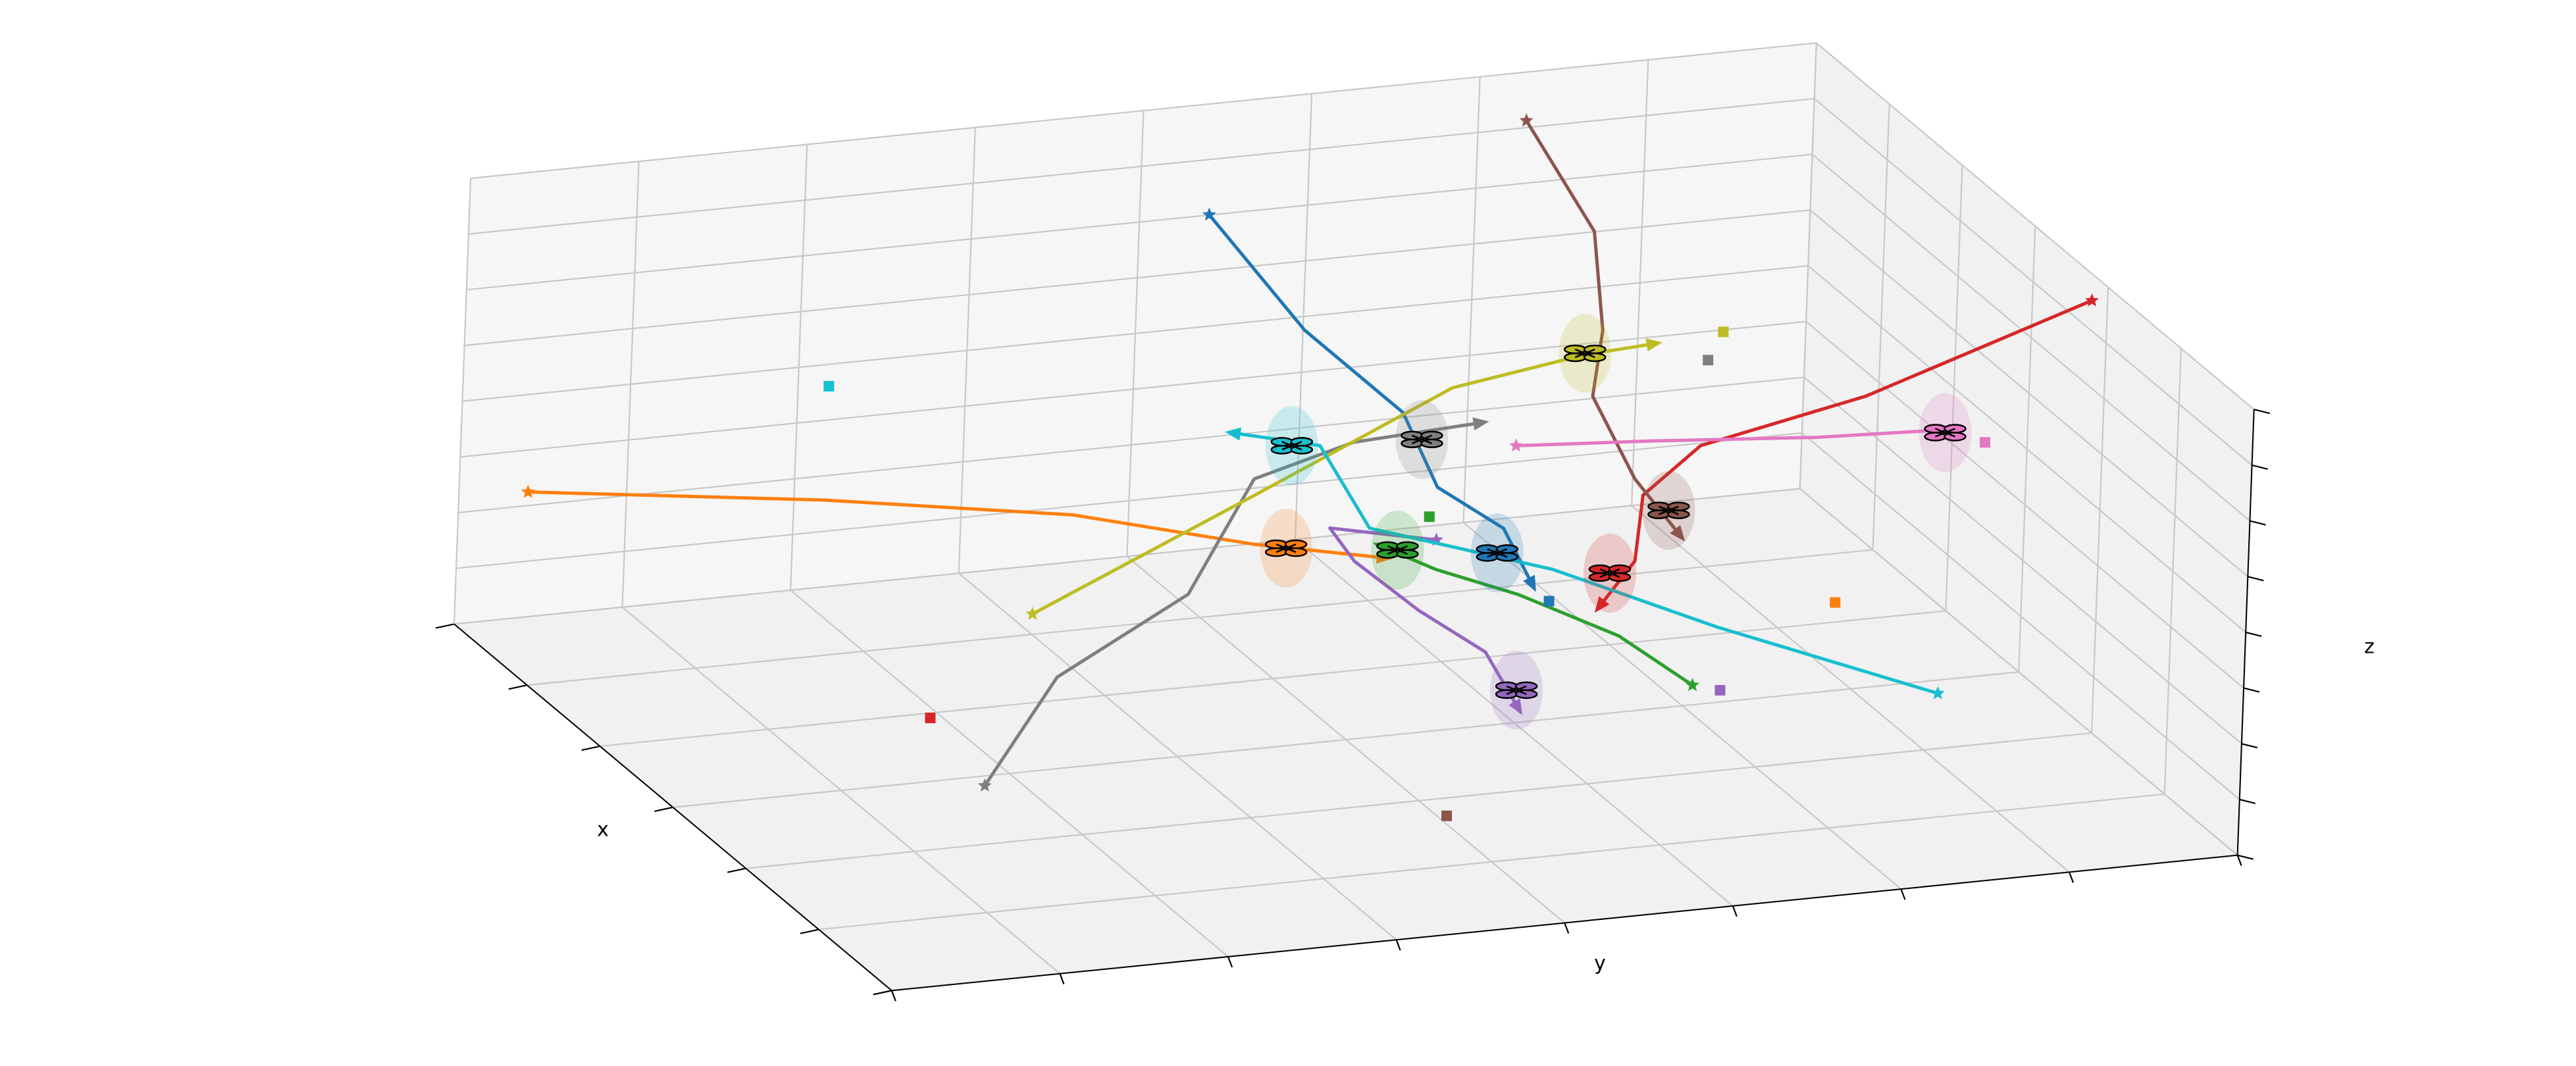  Describe the element at coordinates (2369, 647) in the screenshot. I see `z-axis-label: z` at that location.